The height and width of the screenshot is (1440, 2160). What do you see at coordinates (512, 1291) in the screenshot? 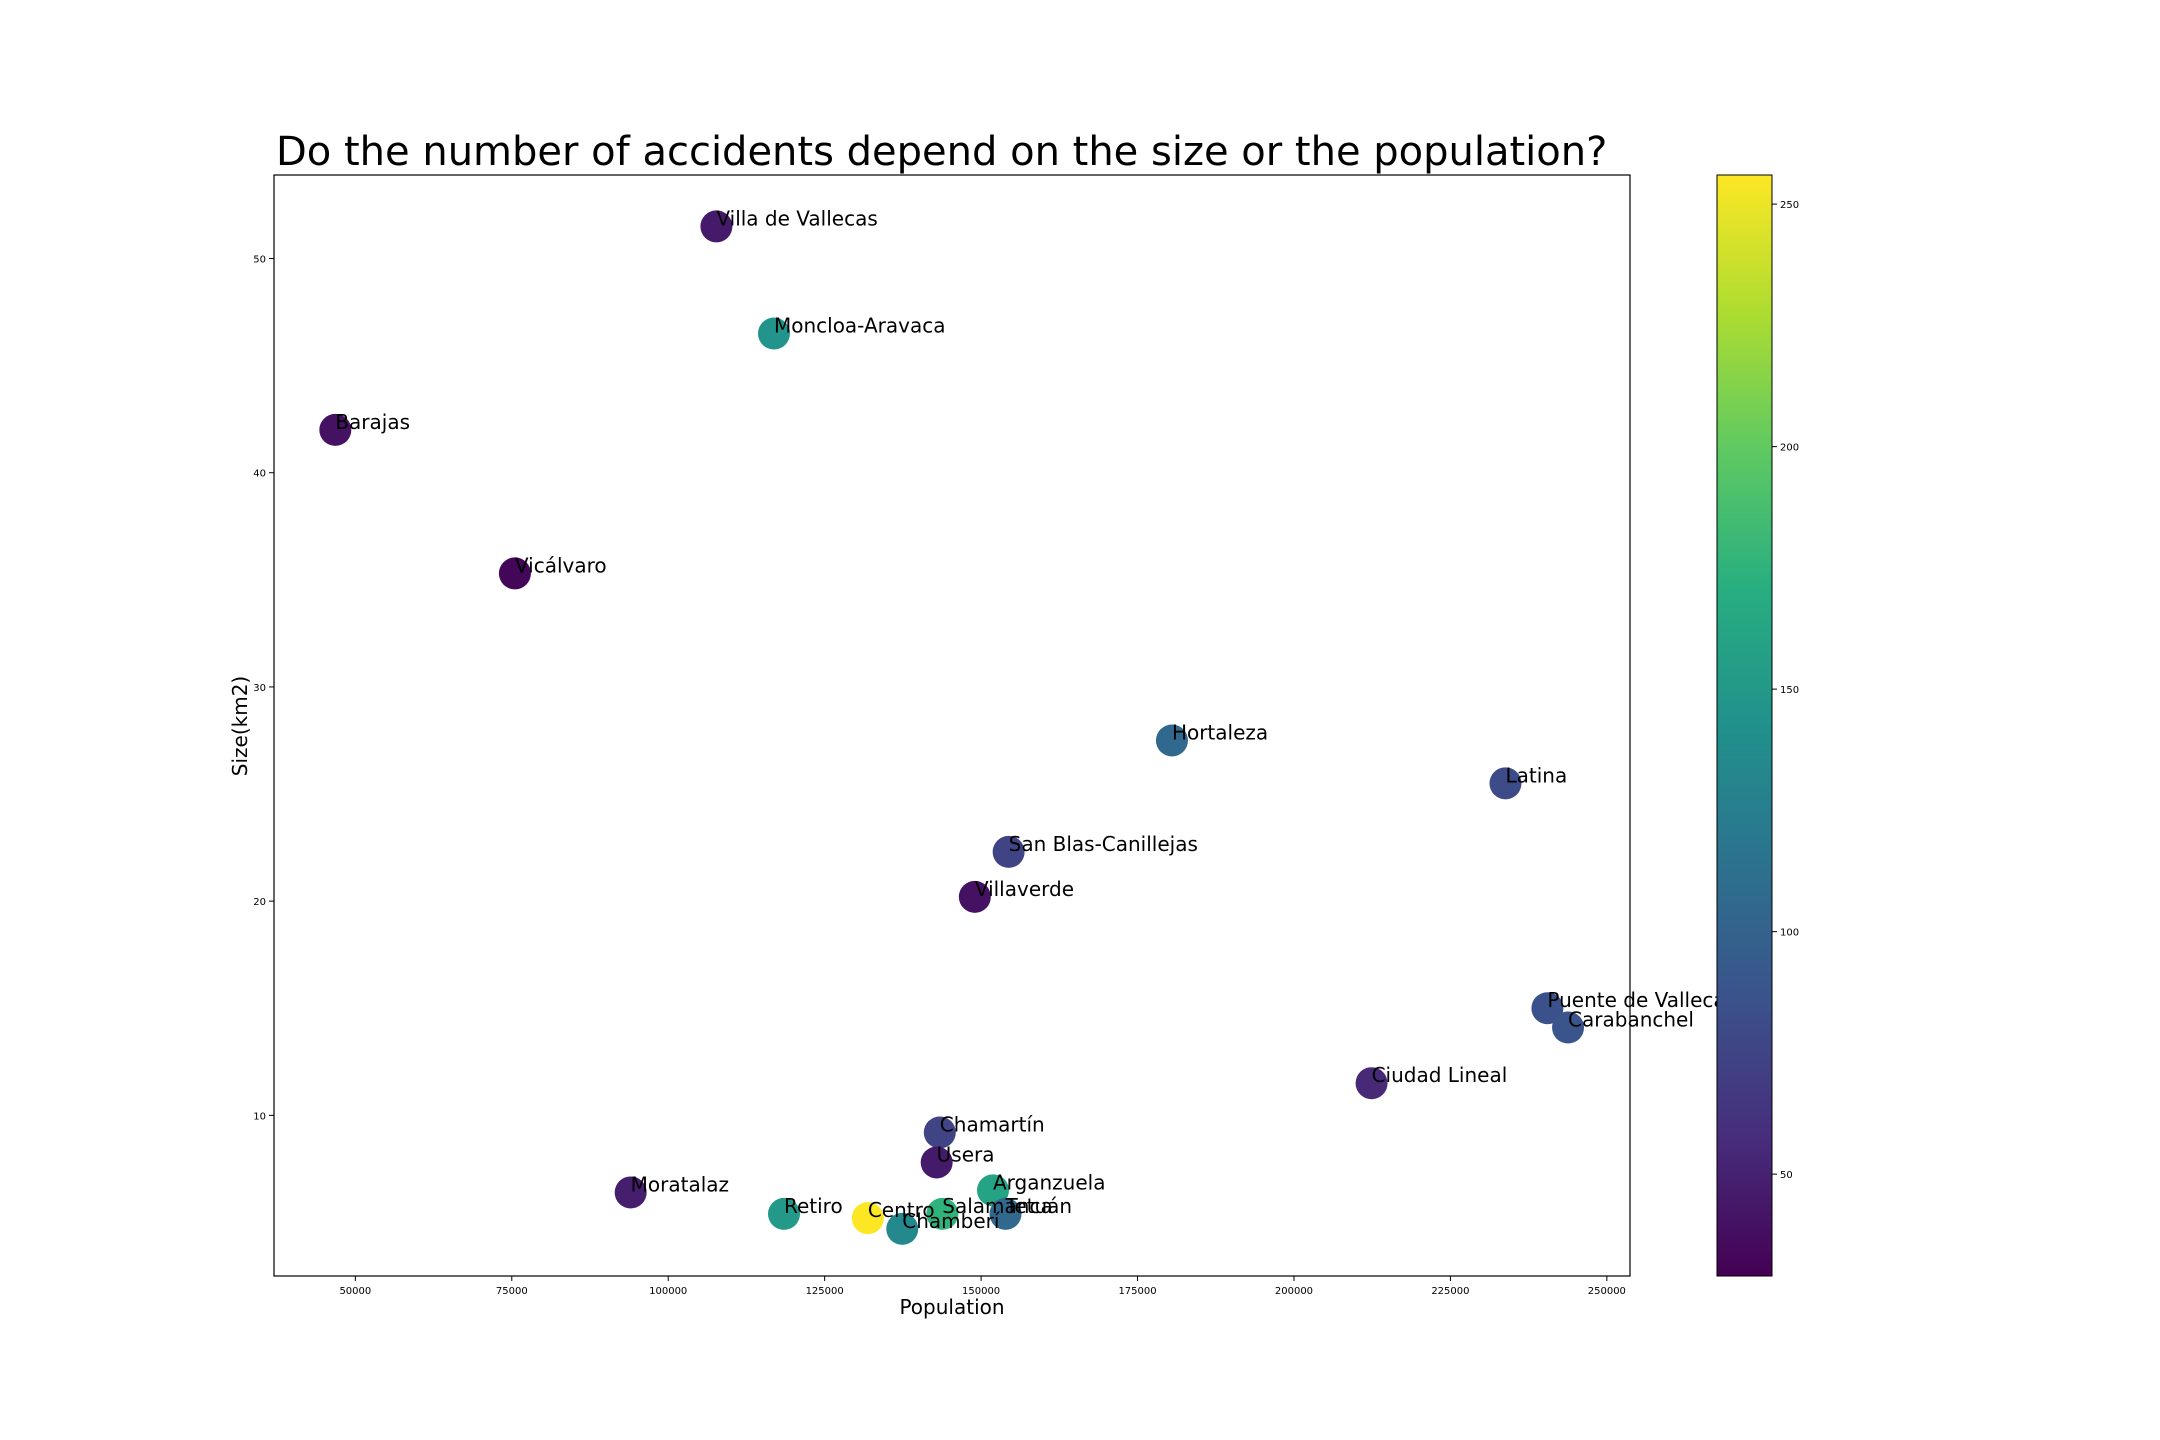
I see `x-tick-label: 75000` at bounding box center [512, 1291].